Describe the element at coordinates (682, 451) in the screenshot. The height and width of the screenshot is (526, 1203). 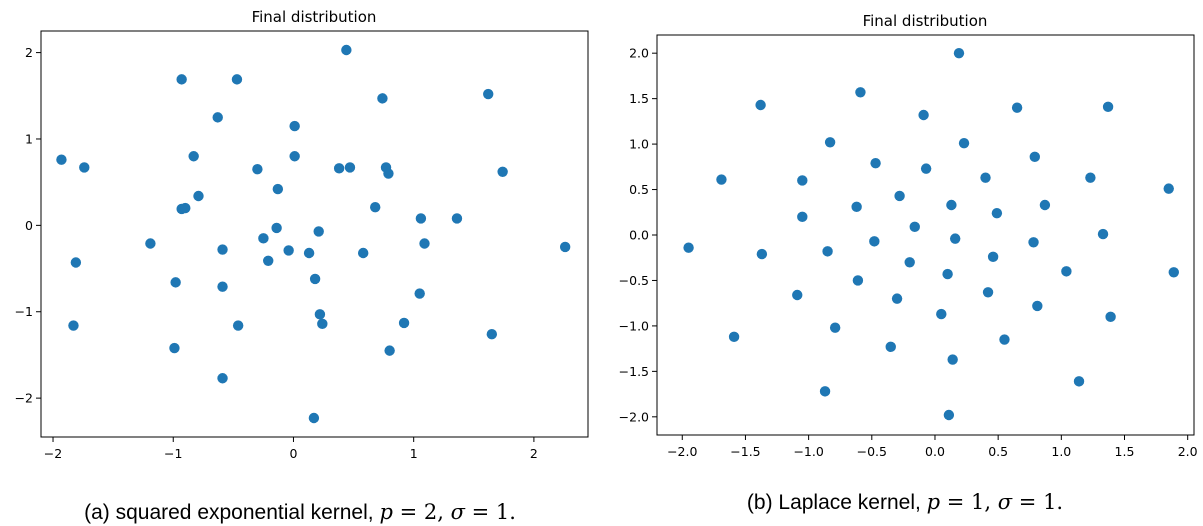
I see `panel-b-xtick-label: −2.0` at that location.